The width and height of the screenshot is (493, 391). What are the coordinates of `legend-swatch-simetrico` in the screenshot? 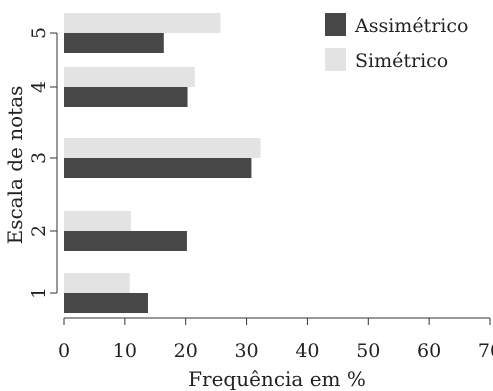 It's located at (335, 59).